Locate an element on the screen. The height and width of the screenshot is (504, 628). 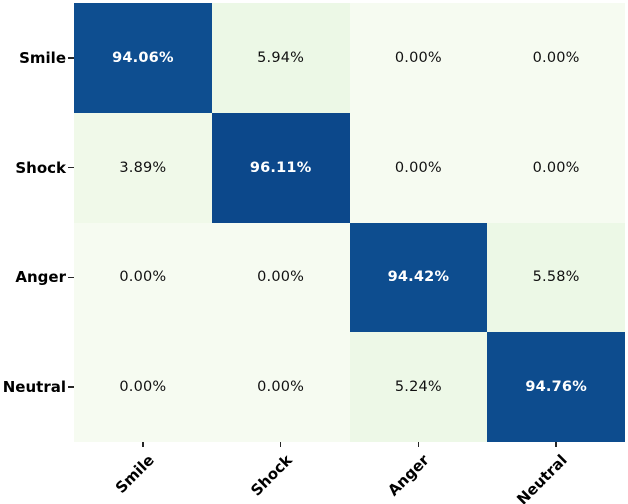
x-tick-label-anger: Anger is located at coordinates (409, 475).